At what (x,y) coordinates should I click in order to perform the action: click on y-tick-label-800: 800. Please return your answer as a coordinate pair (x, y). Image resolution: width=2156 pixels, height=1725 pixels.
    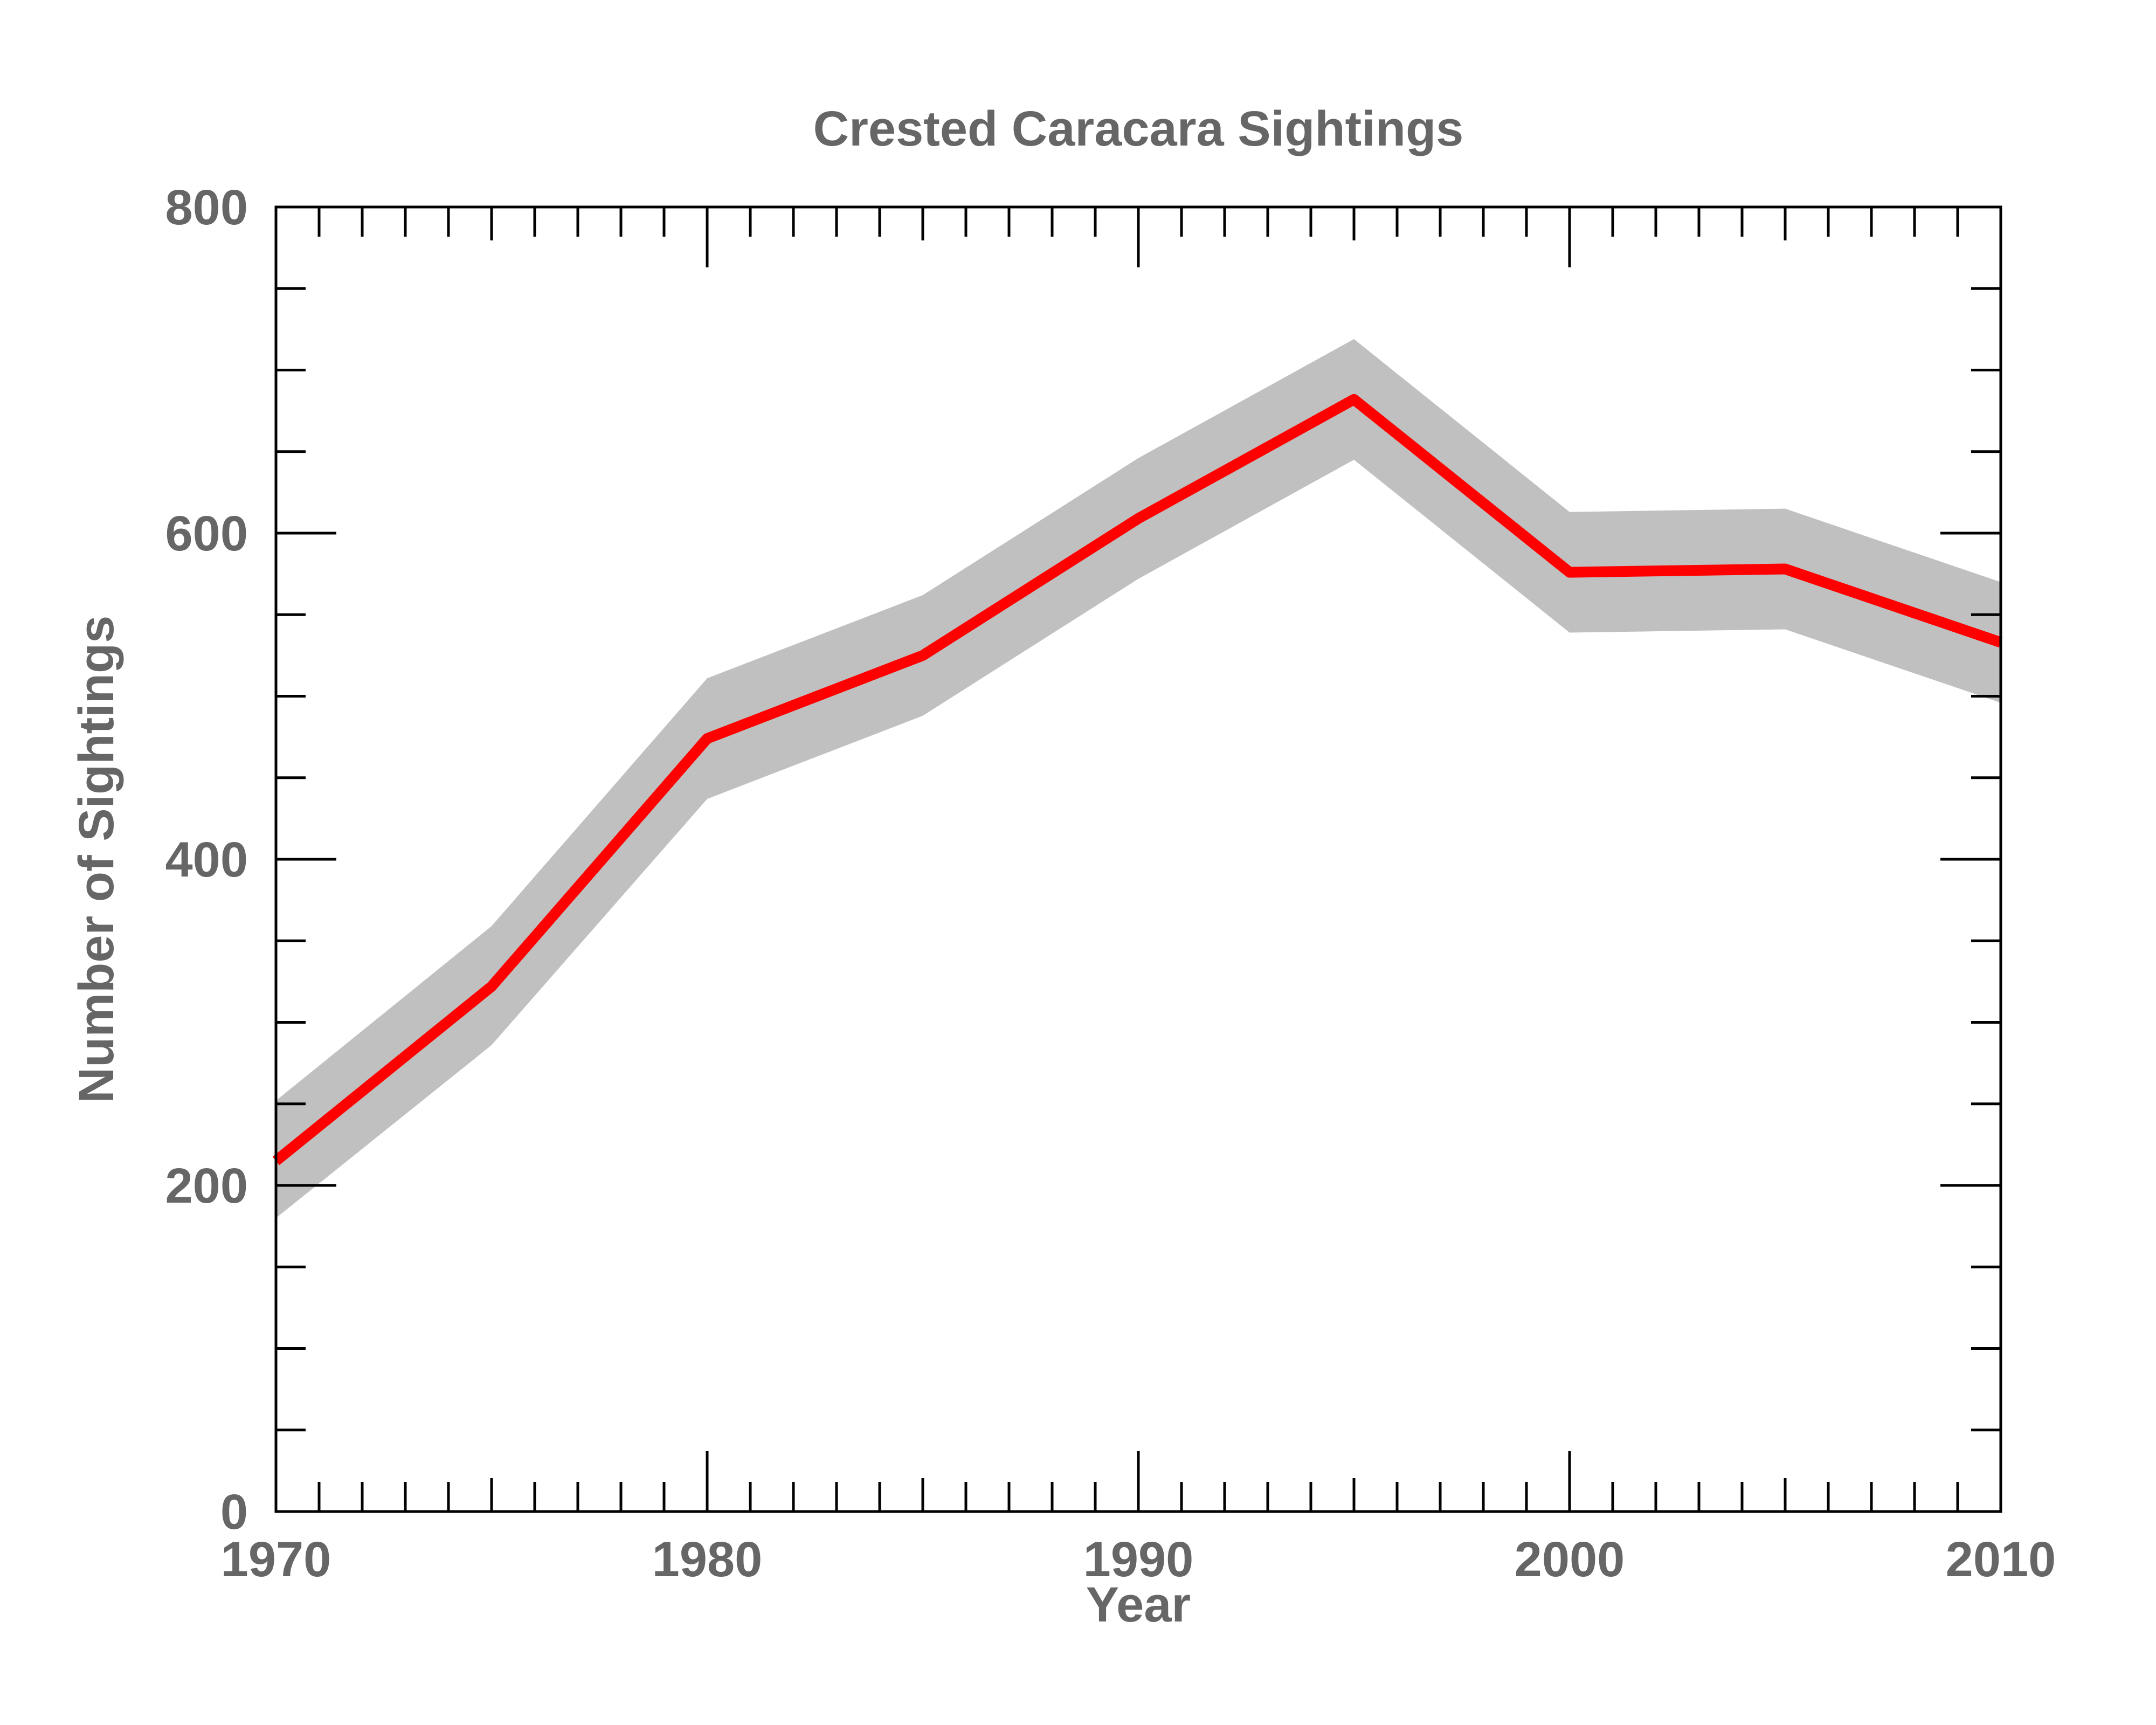
    Looking at the image, I should click on (206, 207).